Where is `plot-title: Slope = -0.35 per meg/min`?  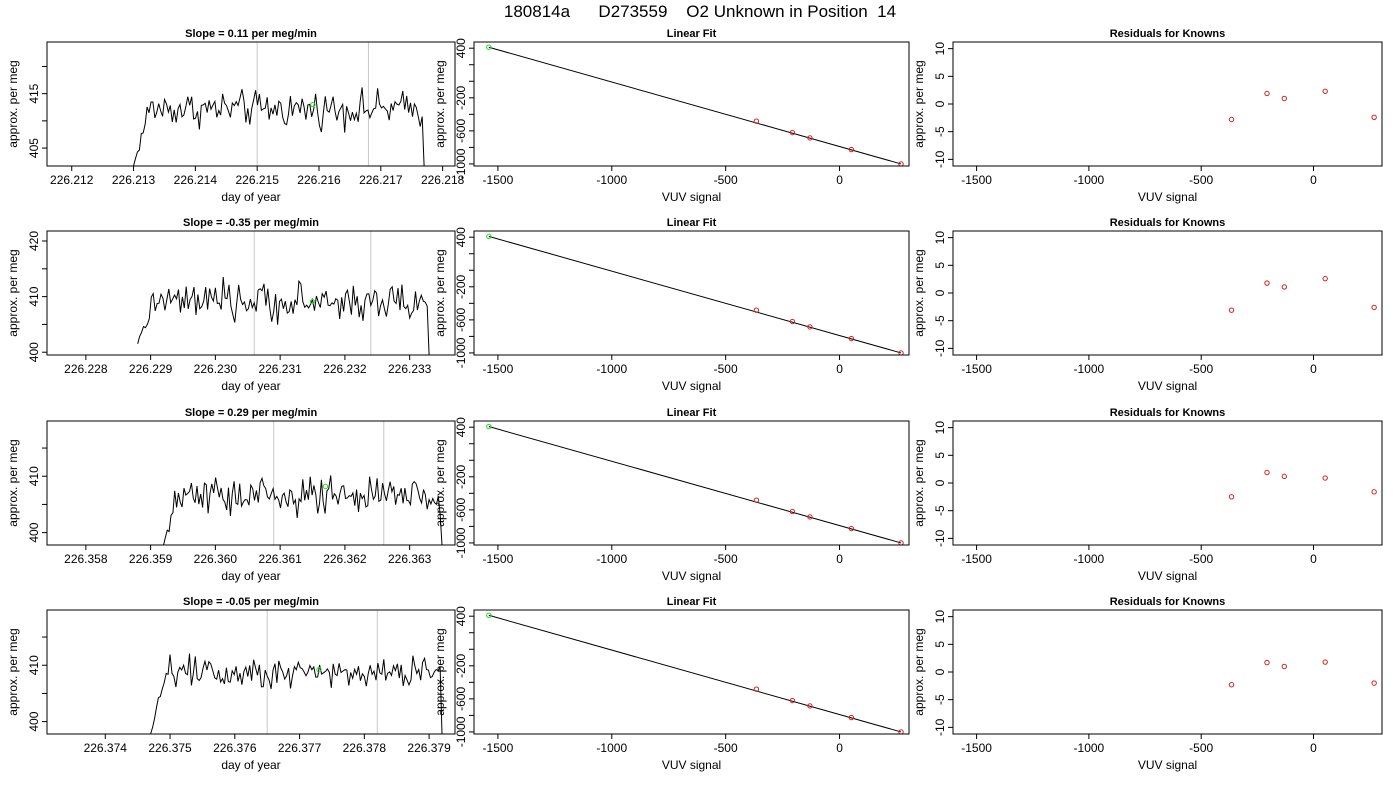 plot-title: Slope = -0.35 per meg/min is located at coordinates (251, 223).